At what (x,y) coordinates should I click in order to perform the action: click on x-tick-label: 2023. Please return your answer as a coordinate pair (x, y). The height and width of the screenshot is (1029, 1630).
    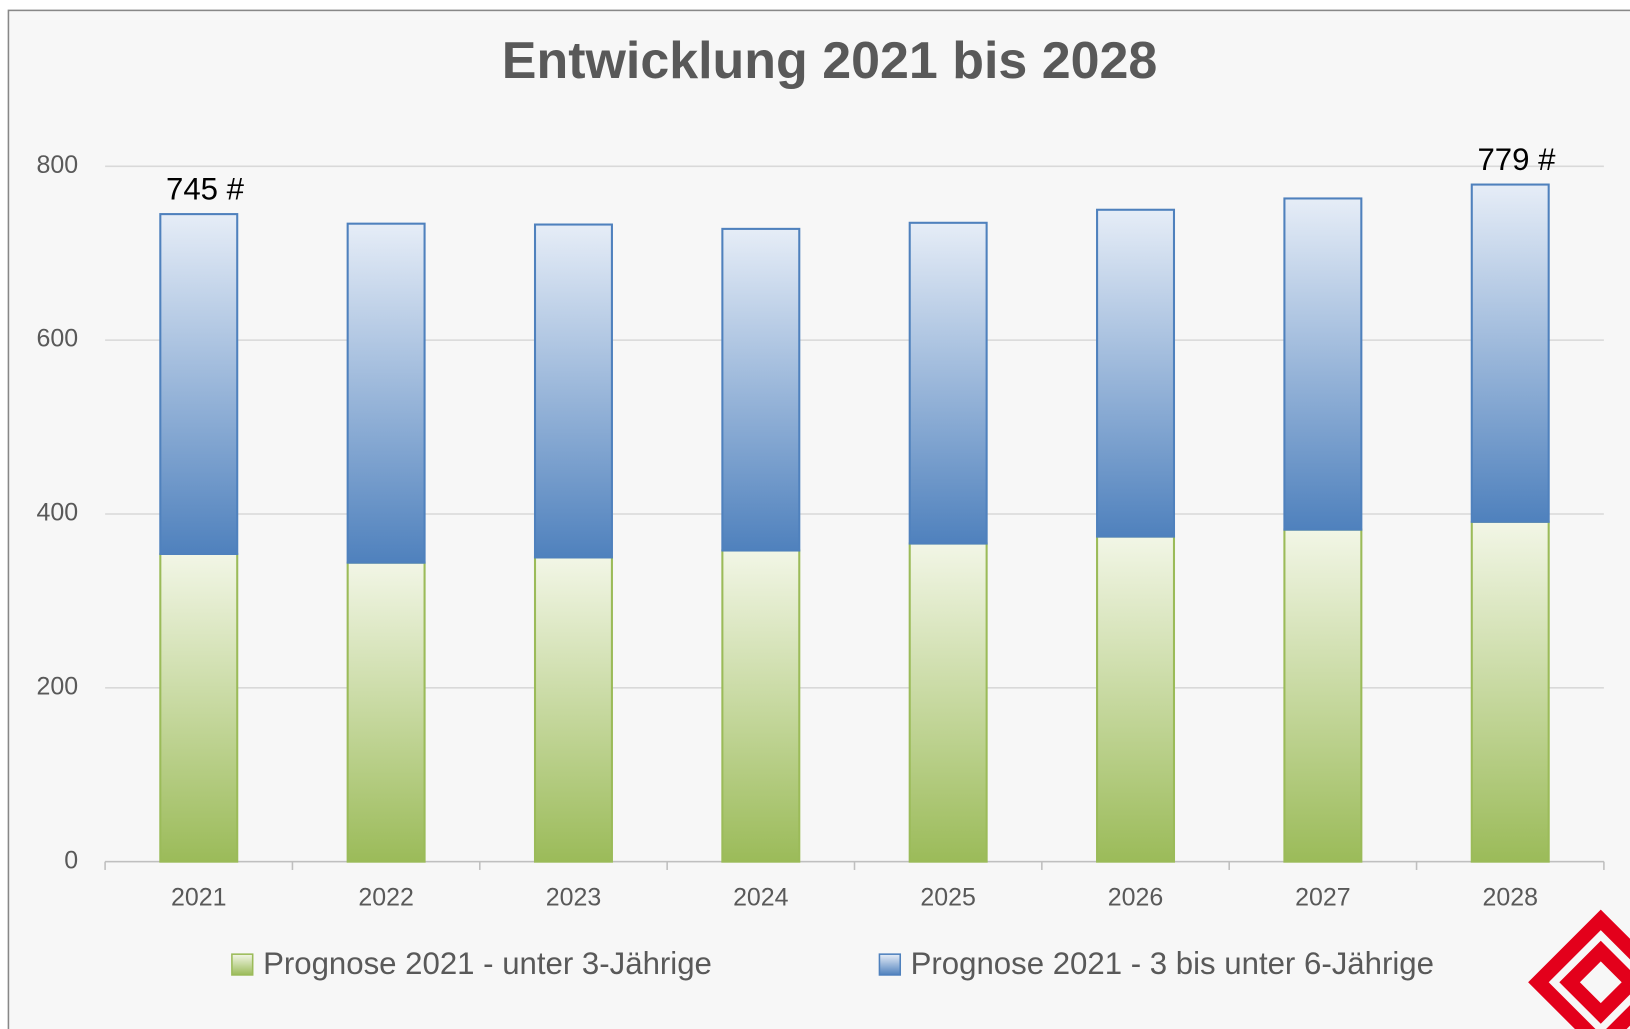
    Looking at the image, I should click on (573, 898).